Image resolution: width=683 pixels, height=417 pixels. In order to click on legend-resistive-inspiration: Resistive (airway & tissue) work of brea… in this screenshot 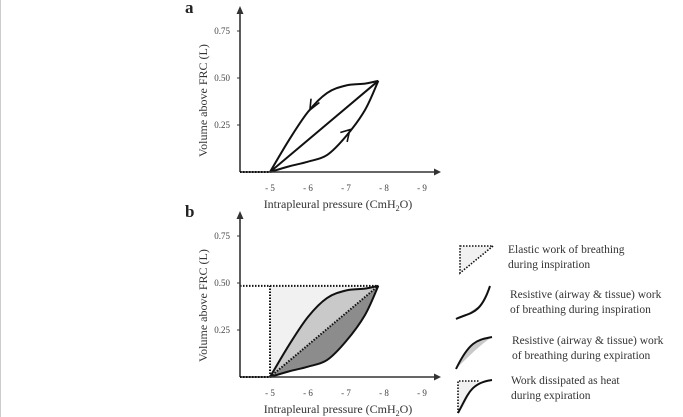, I will do `click(585, 303)`.